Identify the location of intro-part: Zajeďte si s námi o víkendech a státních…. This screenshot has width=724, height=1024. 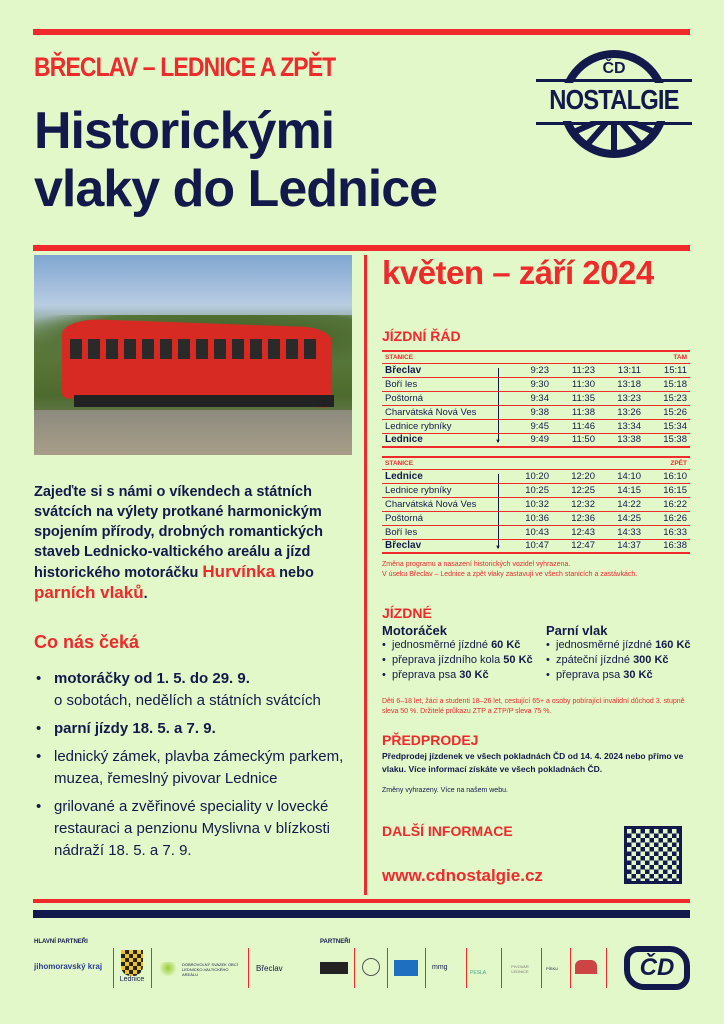
(178, 532).